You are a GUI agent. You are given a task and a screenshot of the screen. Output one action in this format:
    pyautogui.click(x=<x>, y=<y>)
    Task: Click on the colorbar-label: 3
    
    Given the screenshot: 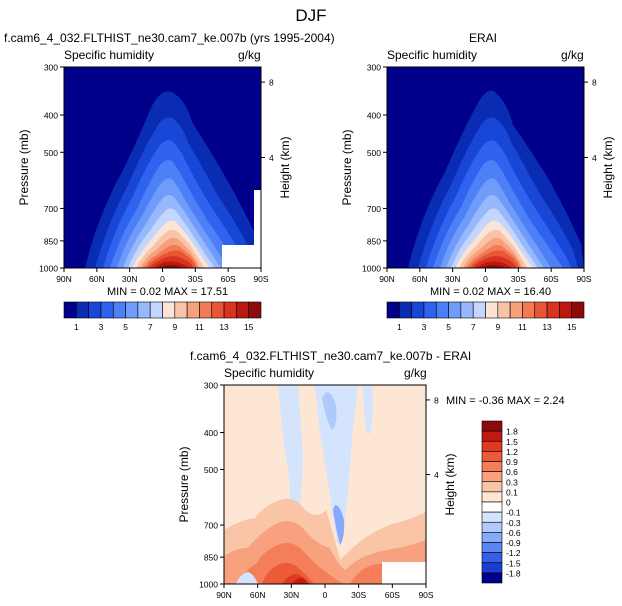 What is the action you would take?
    pyautogui.click(x=424, y=327)
    